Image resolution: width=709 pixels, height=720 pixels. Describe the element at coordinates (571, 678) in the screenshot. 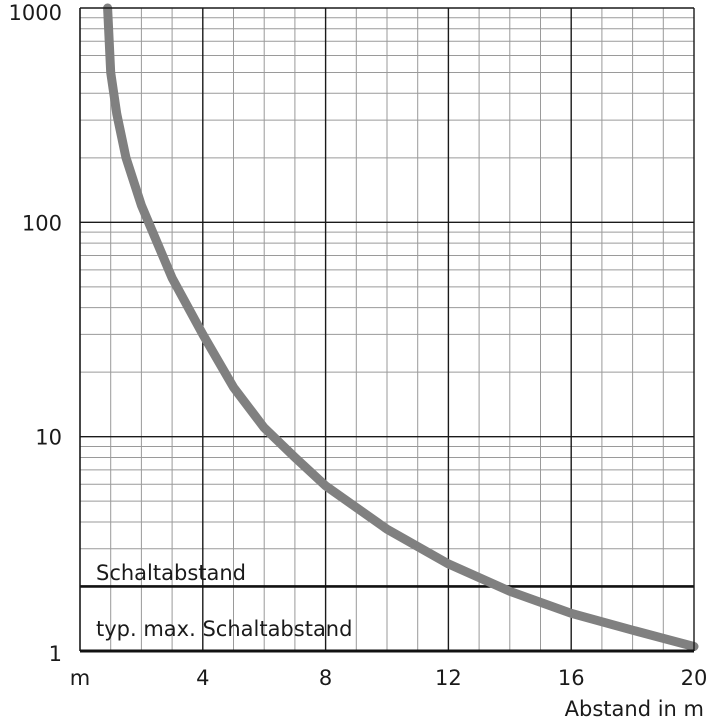

I see `x-tick-label: 16` at that location.